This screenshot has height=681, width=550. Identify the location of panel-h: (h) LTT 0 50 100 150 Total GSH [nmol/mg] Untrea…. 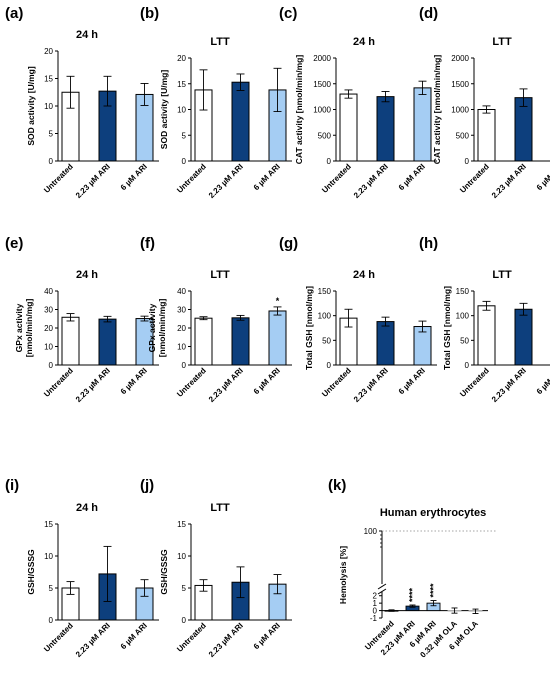
(484, 319).